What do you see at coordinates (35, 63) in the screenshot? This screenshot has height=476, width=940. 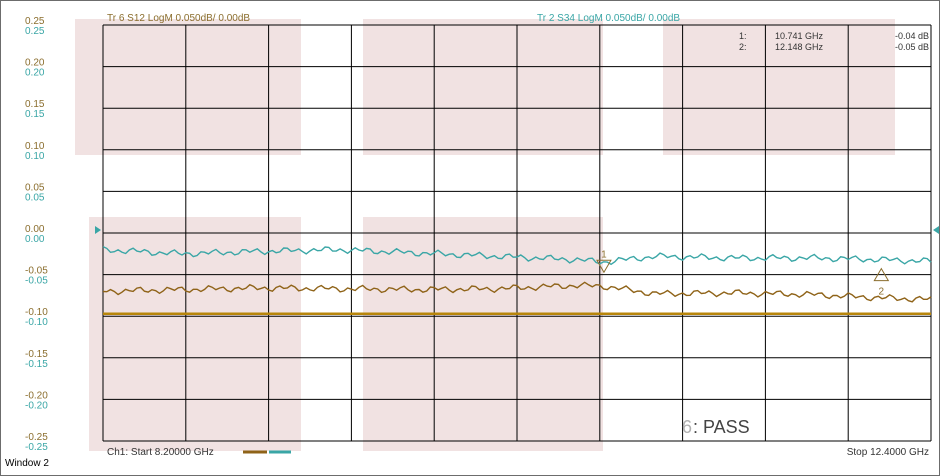 I see `y-tick-label: 0.20` at bounding box center [35, 63].